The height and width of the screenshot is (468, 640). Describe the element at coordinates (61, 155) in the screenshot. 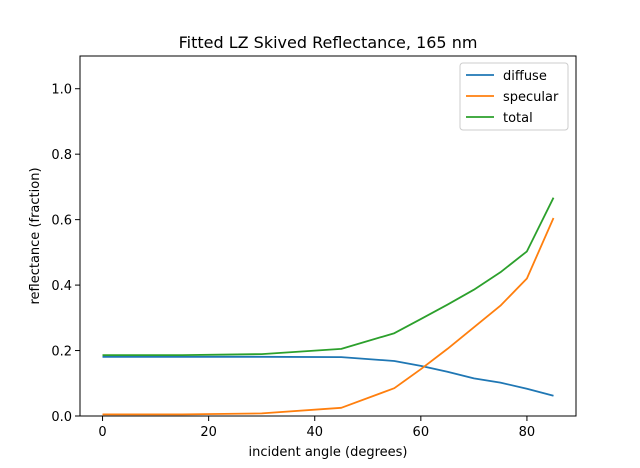

I see `y-tick-label: 0.8` at that location.